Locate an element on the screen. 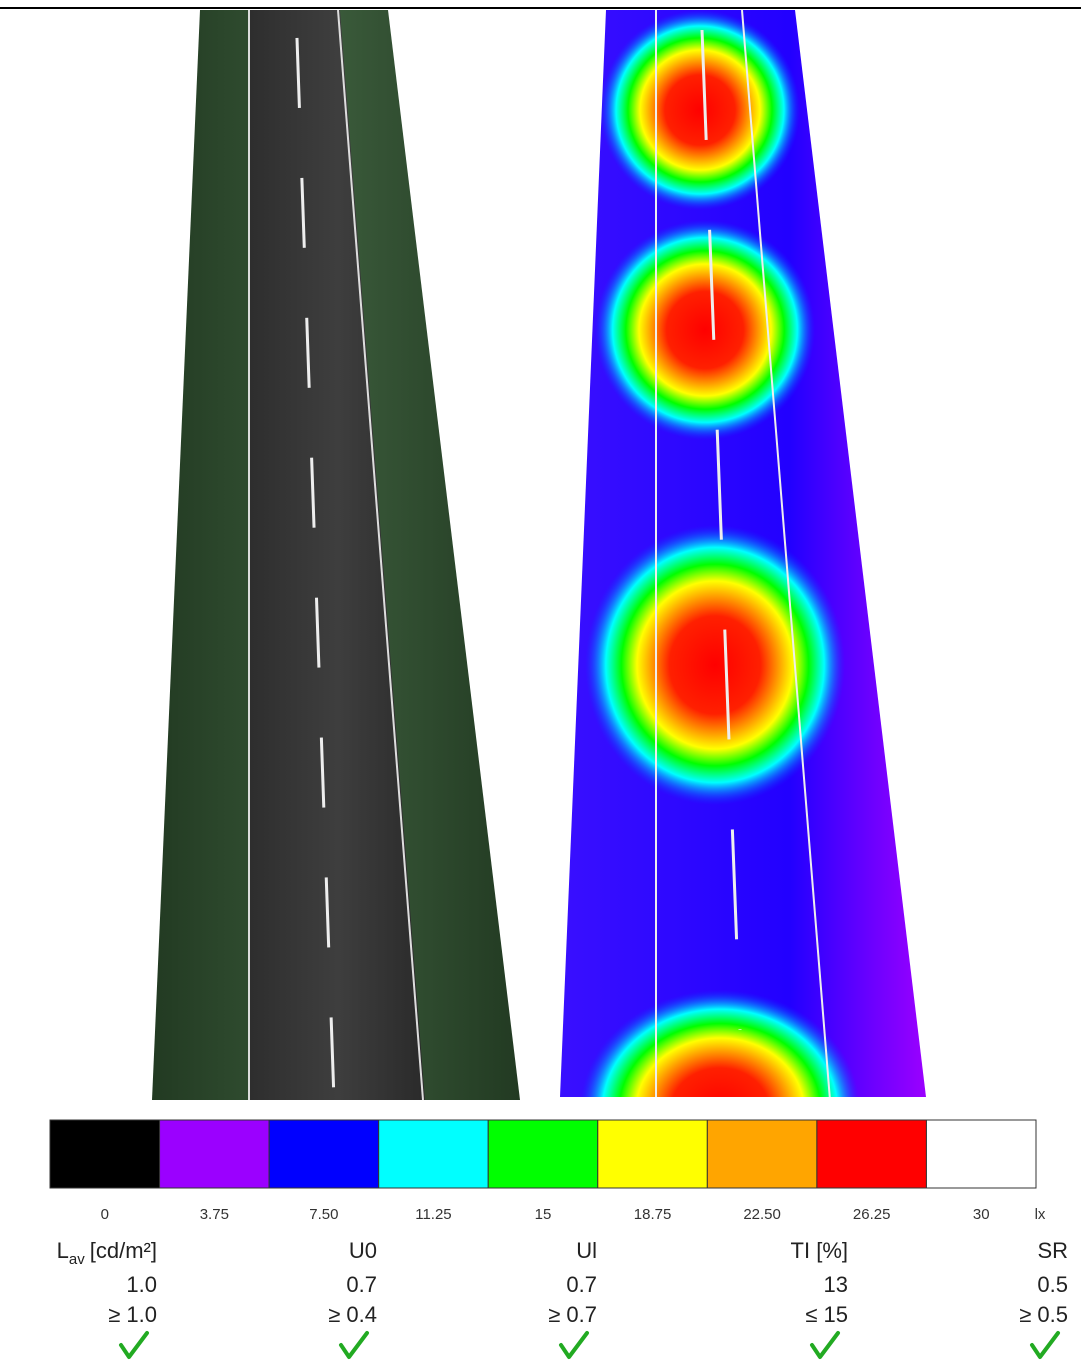 The height and width of the screenshot is (1362, 1081). scale-label: 18.75 is located at coordinates (653, 1214).